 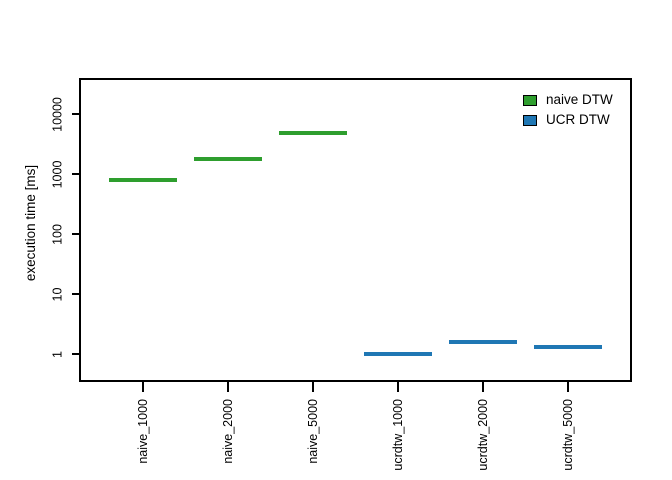 I want to click on legend-label: UCR DTW, so click(x=578, y=119).